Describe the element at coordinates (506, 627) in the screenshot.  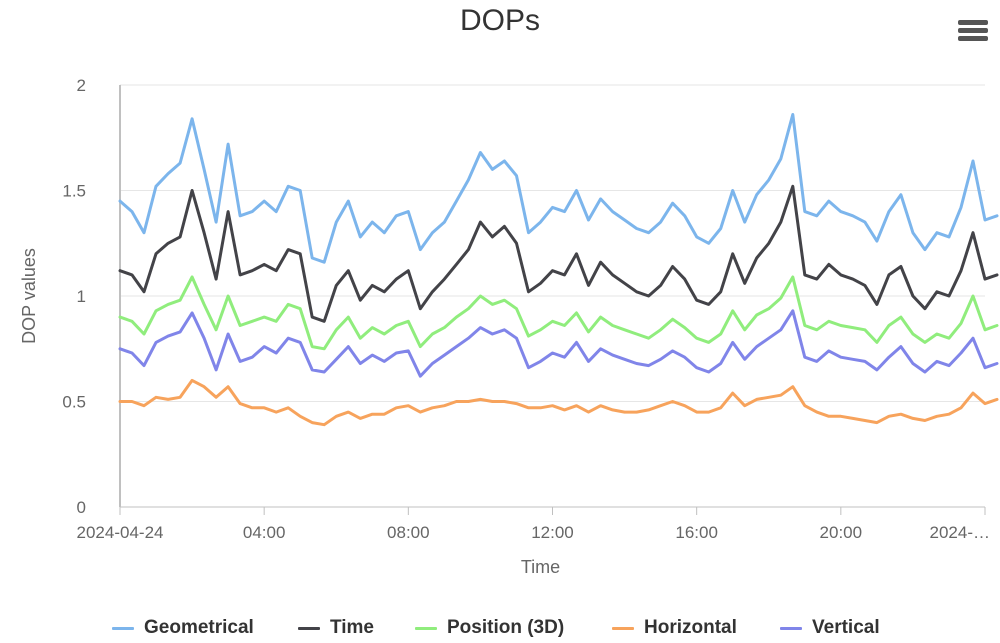
I see `legend-label: Position (3D)` at that location.